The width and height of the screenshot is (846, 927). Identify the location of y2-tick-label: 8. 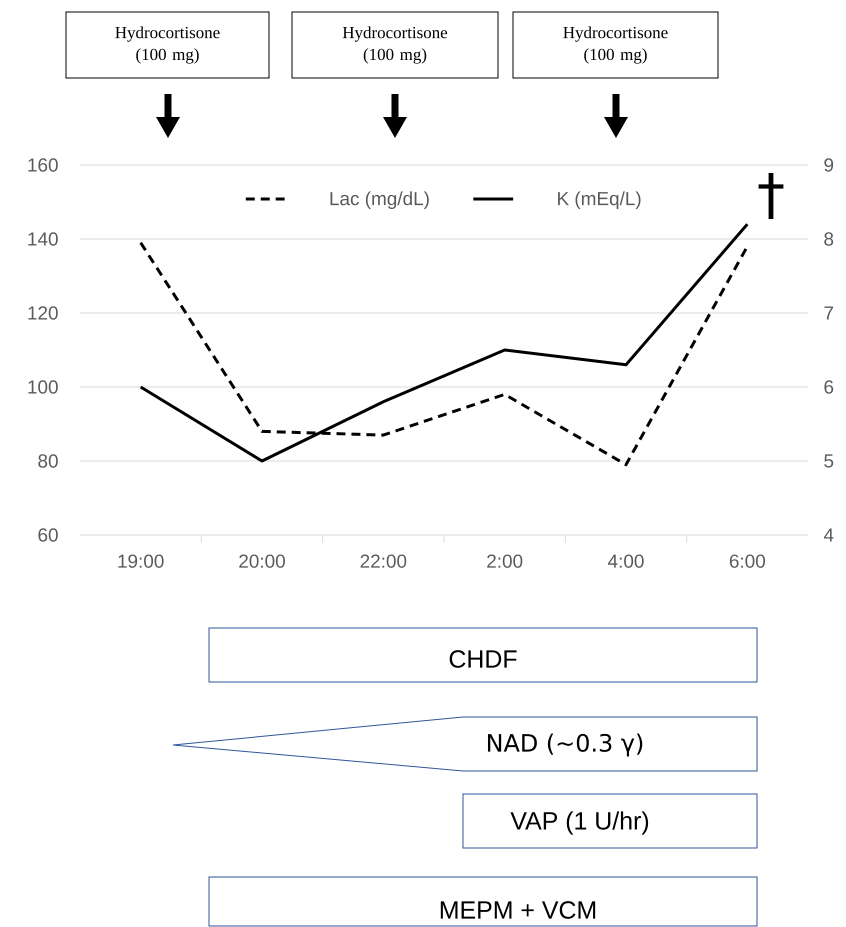
(829, 239).